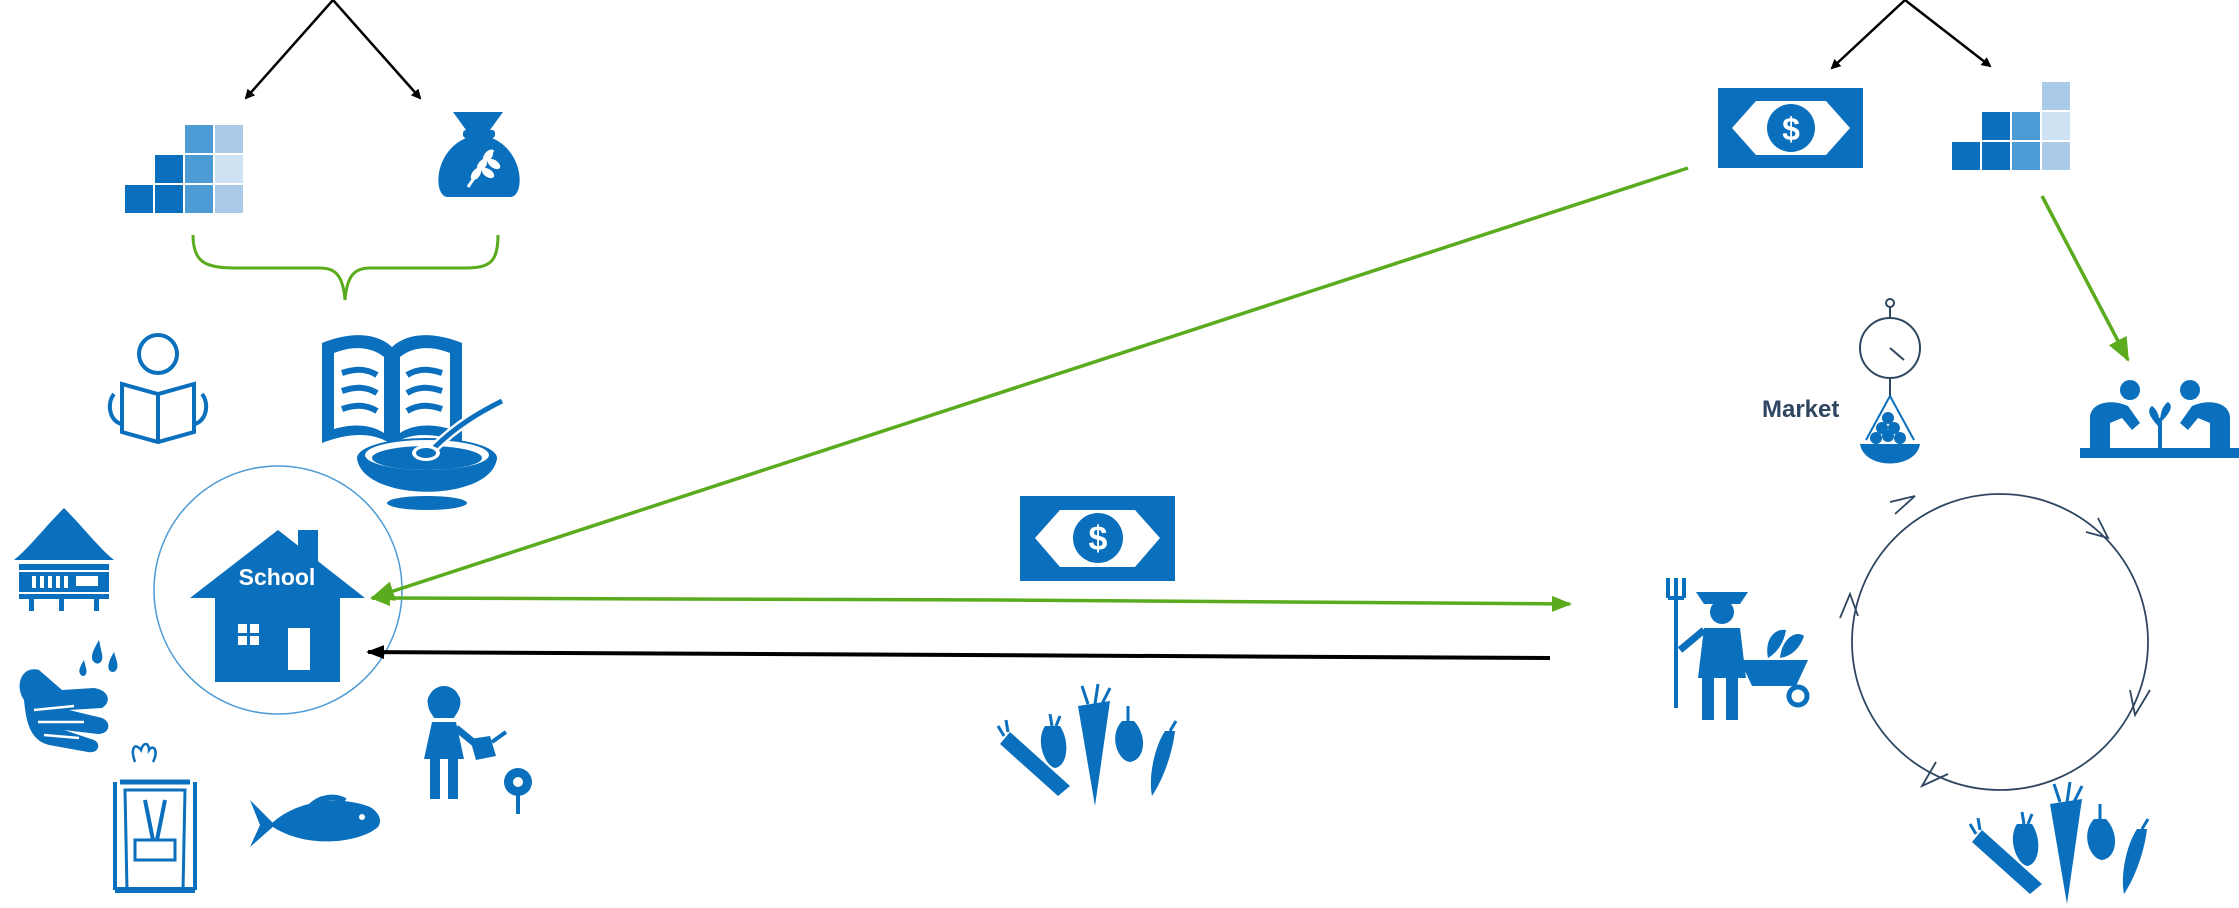 The height and width of the screenshot is (908, 2239). I want to click on girl-watering-flower-icon, so click(478, 750).